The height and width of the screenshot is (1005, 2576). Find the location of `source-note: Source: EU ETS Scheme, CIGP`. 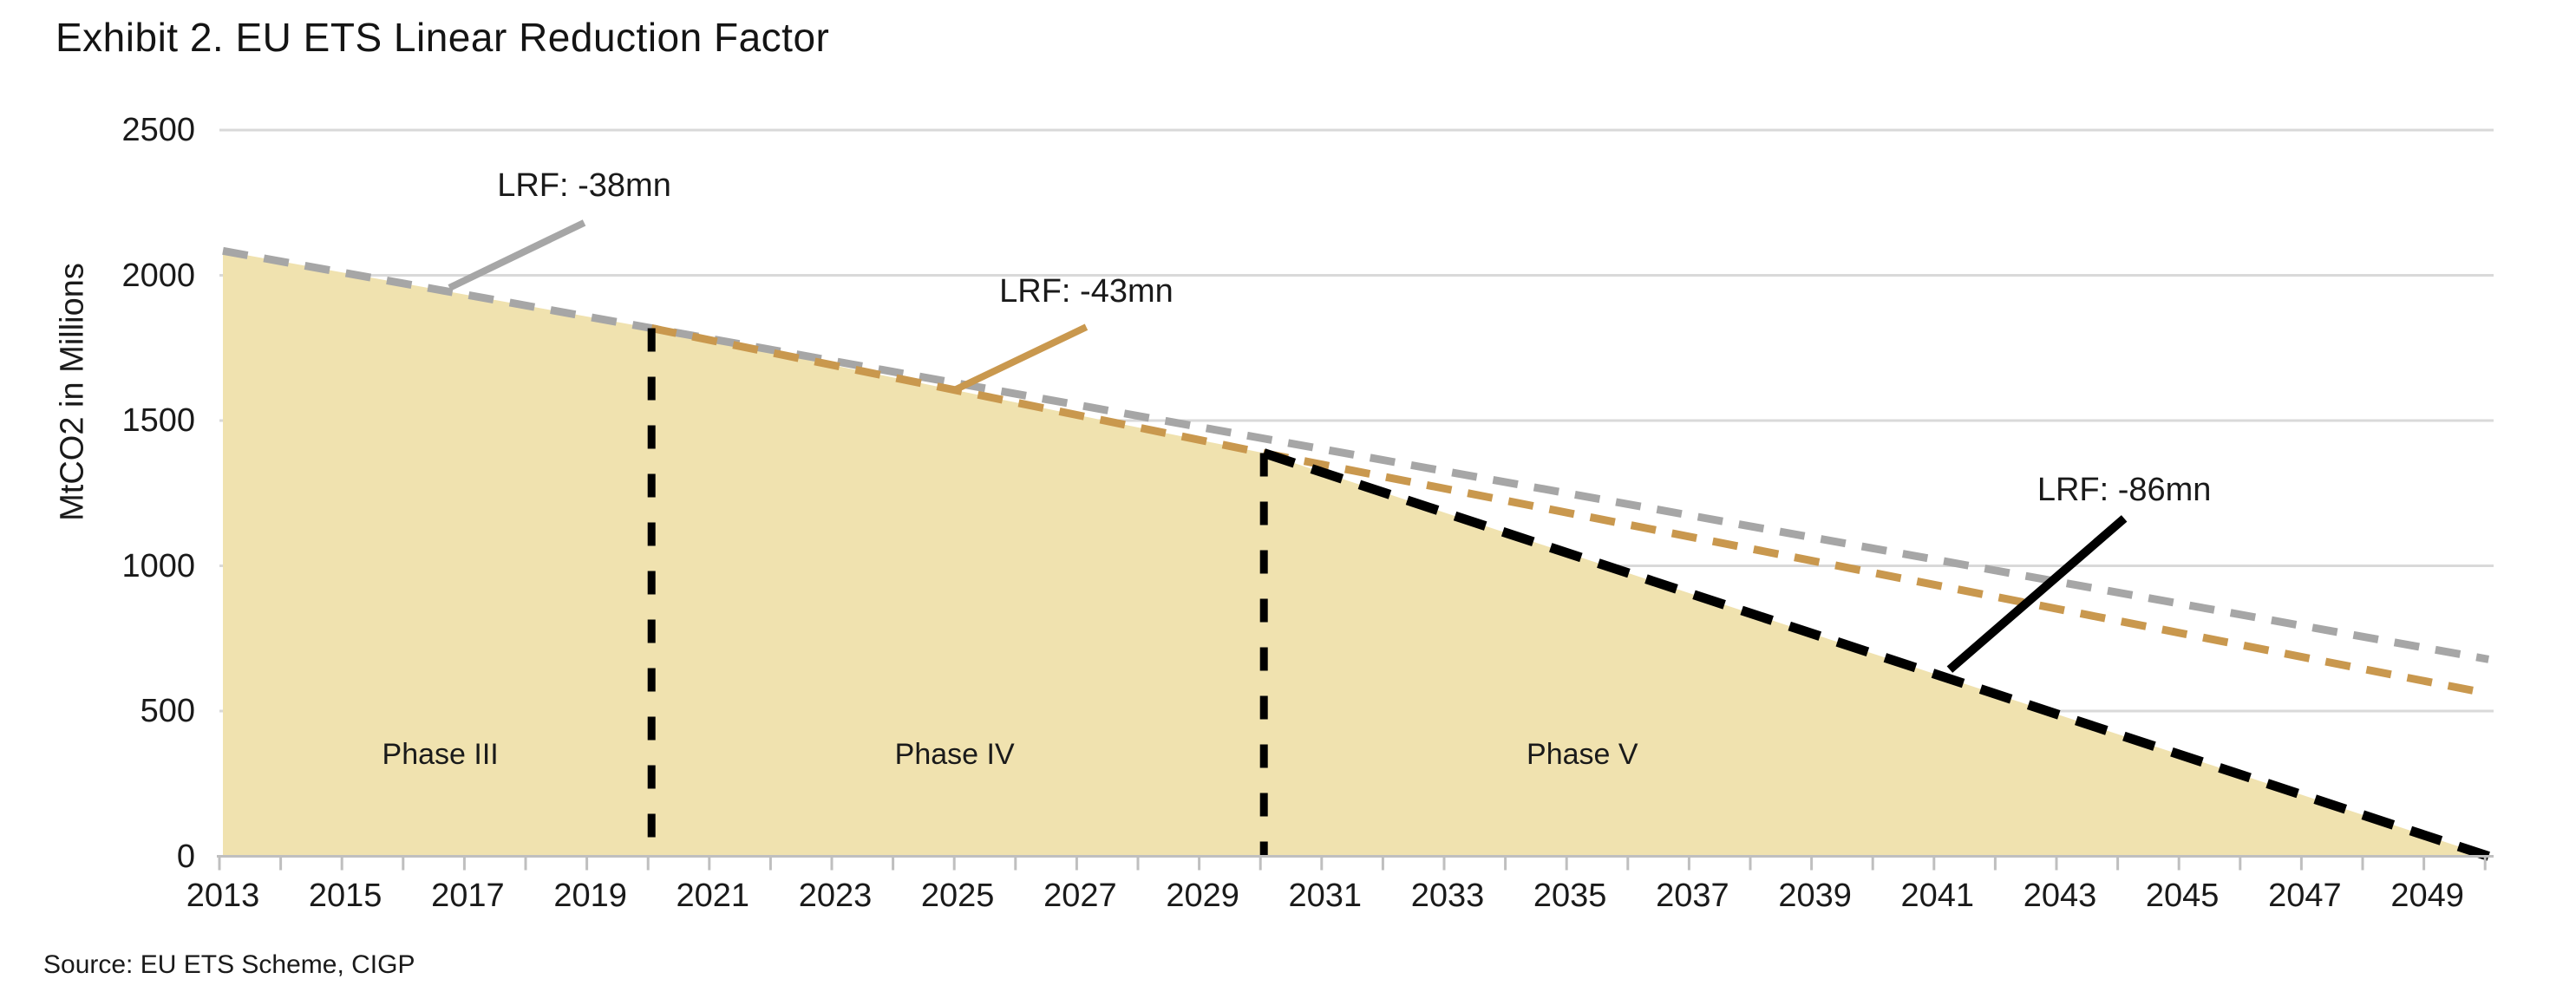

source-note: Source: EU ETS Scheme, CIGP is located at coordinates (229, 964).